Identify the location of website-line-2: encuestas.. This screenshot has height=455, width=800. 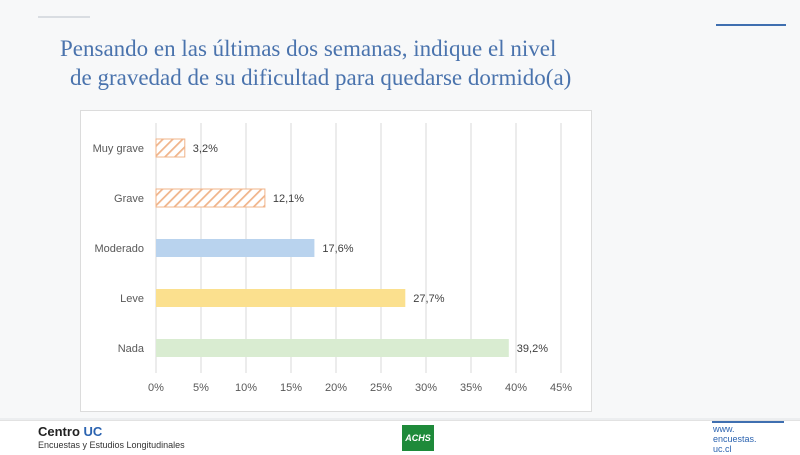
(735, 439).